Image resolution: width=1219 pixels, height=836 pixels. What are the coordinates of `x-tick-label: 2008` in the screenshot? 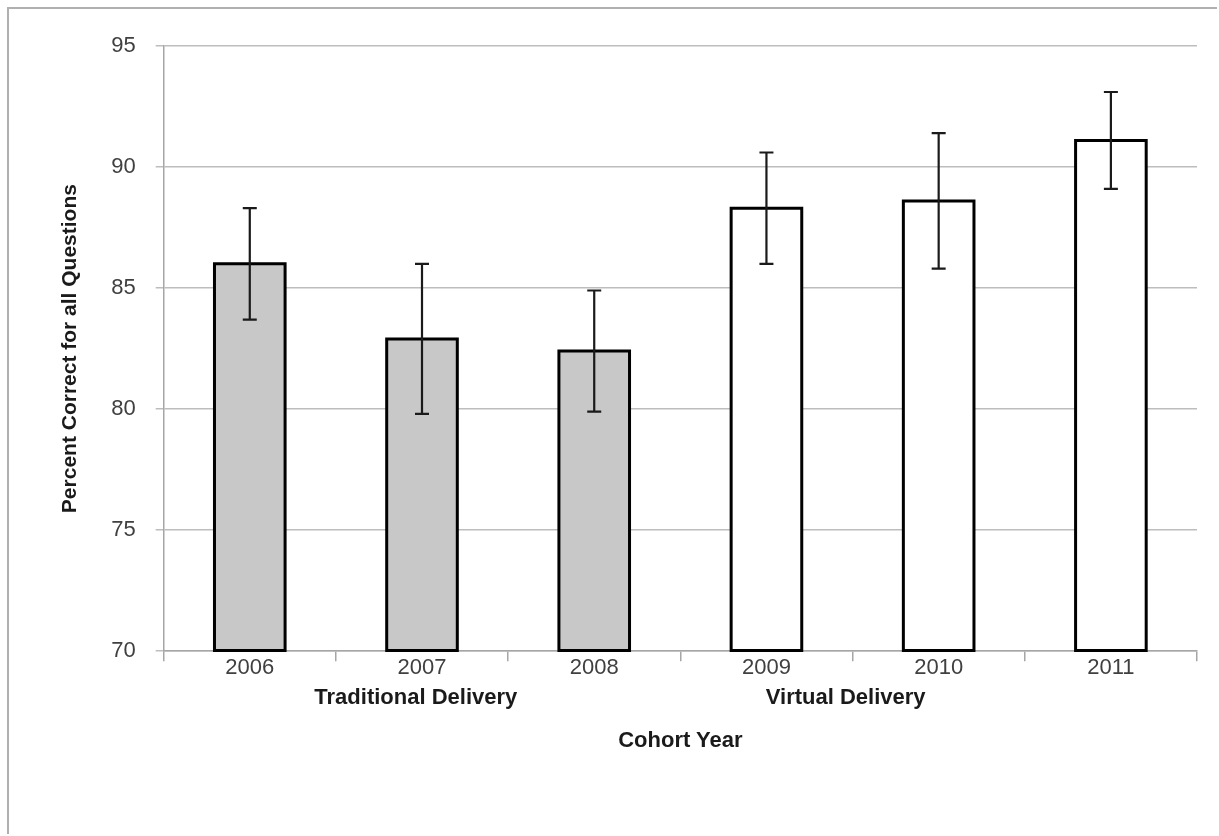 It's located at (594, 667).